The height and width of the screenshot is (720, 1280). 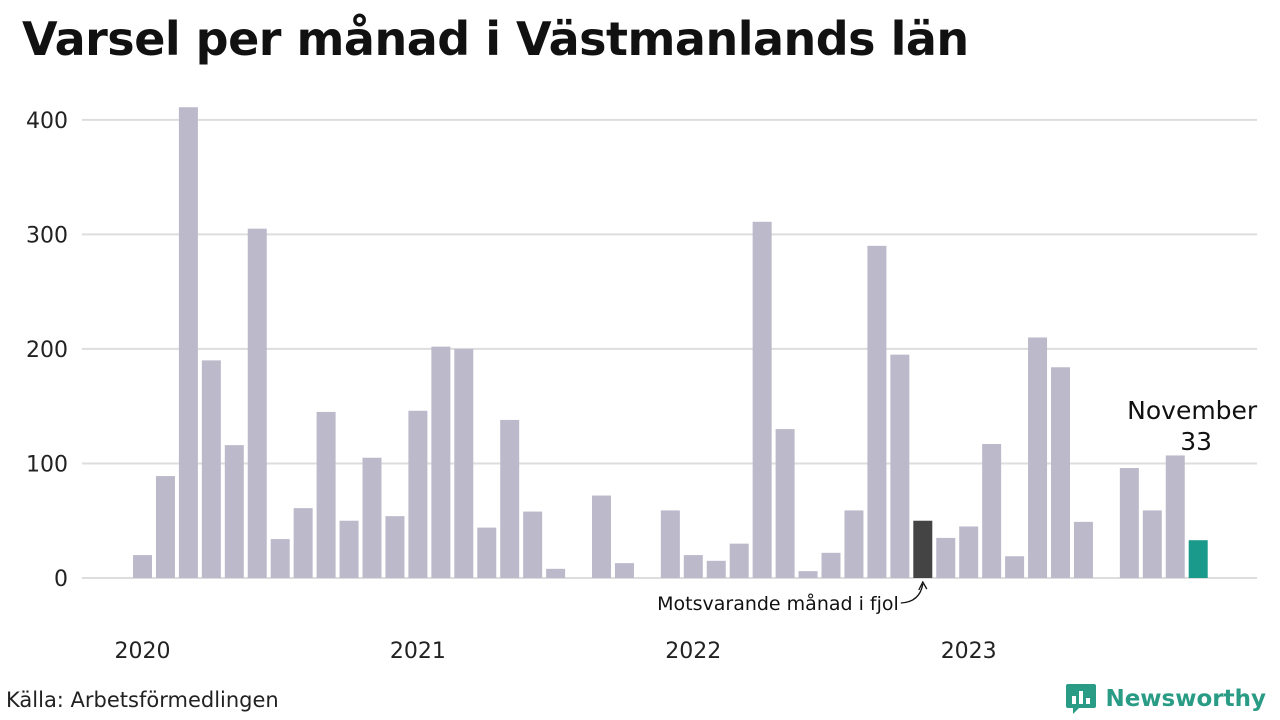 What do you see at coordinates (923, 585) in the screenshot?
I see `arrow-head-icon` at bounding box center [923, 585].